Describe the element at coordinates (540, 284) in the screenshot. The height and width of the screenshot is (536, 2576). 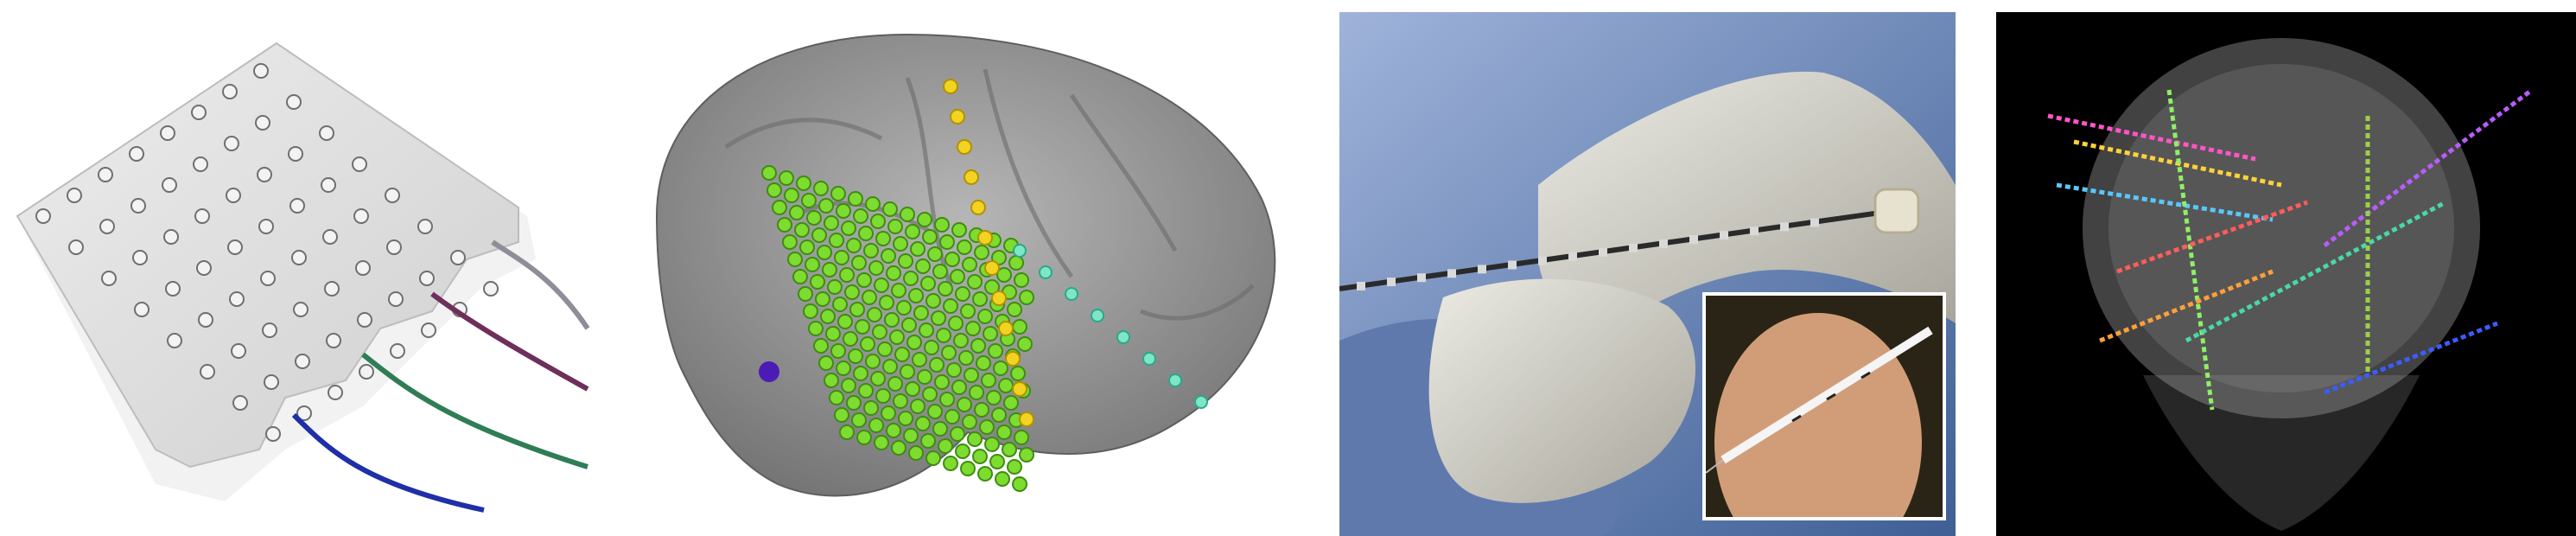
I see `wire-gray` at that location.